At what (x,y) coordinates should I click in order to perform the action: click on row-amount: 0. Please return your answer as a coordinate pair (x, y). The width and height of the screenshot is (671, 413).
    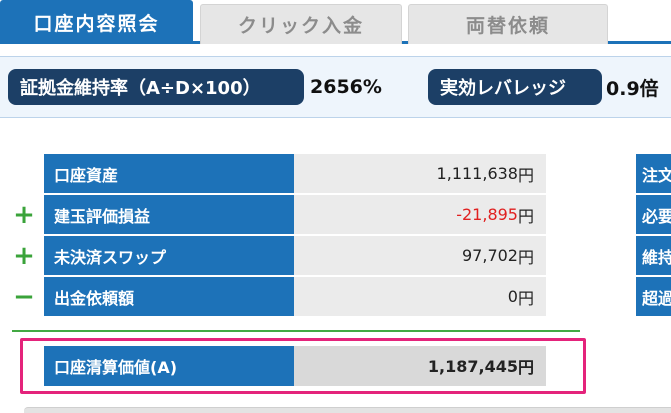
    Looking at the image, I should click on (512, 296).